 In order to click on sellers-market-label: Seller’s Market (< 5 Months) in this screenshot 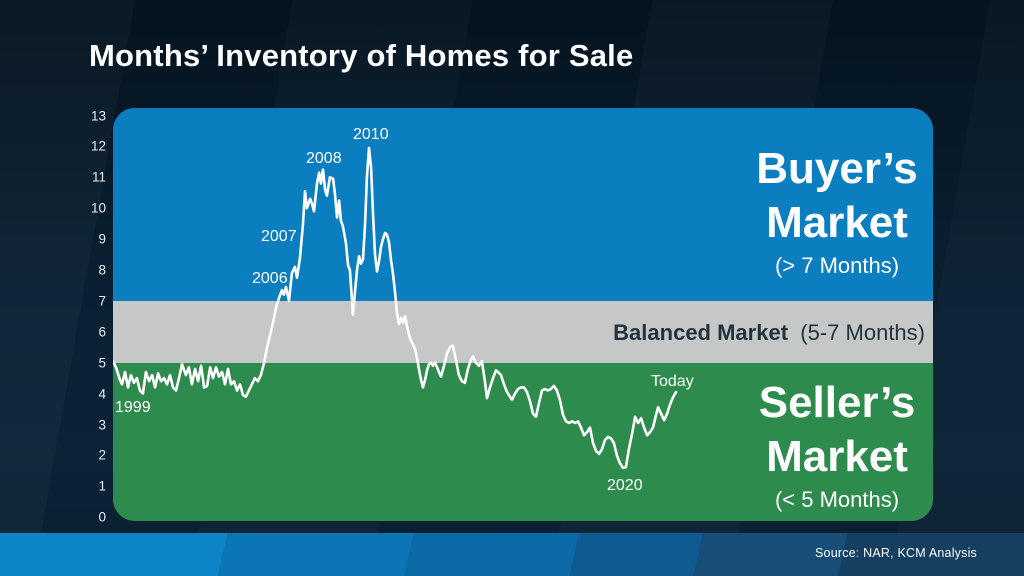, I will do `click(837, 445)`.